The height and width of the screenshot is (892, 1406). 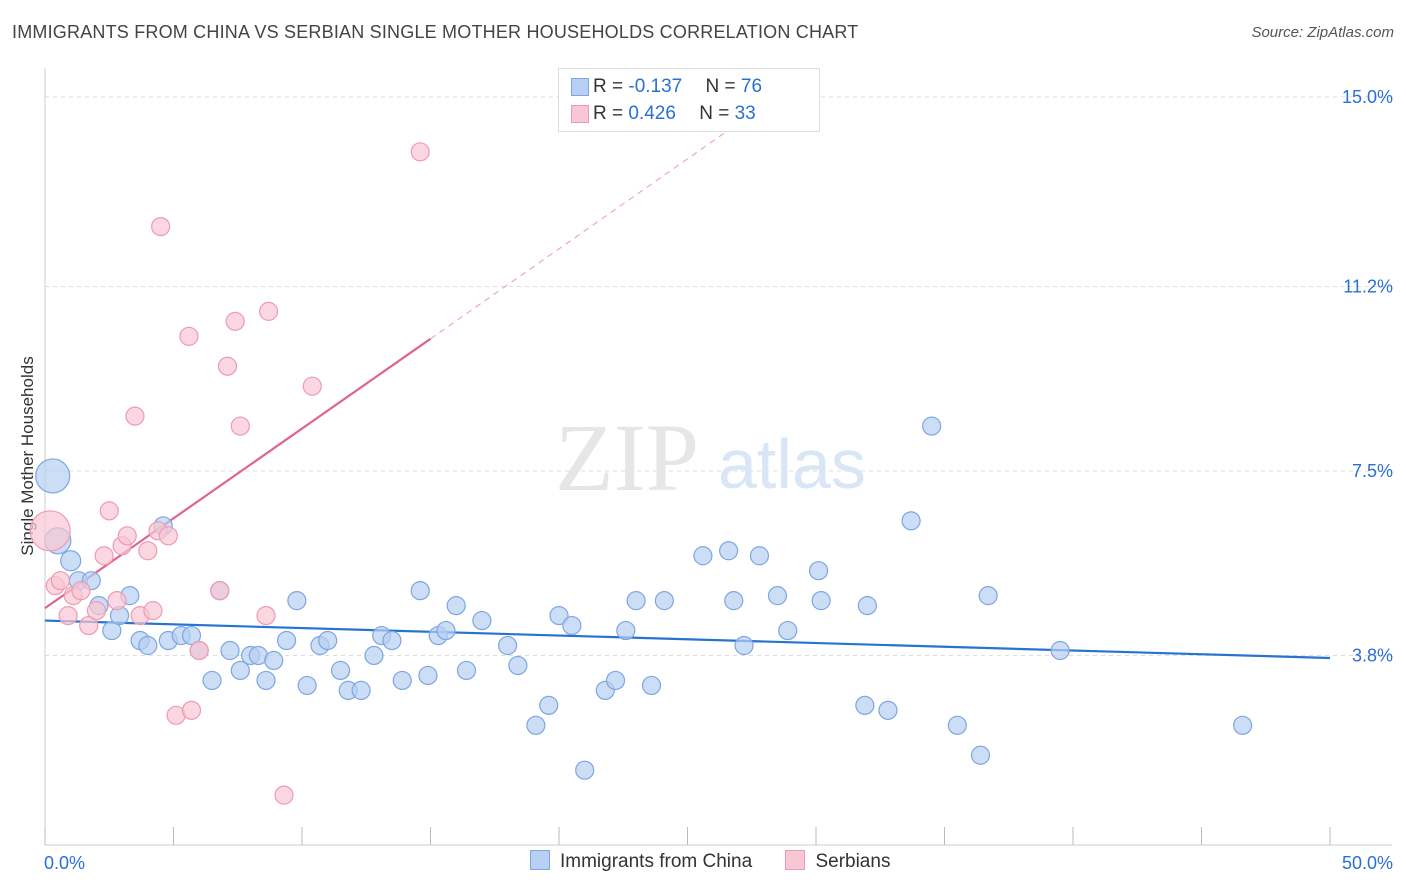 I want to click on chart-source: Source: ZipAtlas.com, so click(x=1322, y=32).